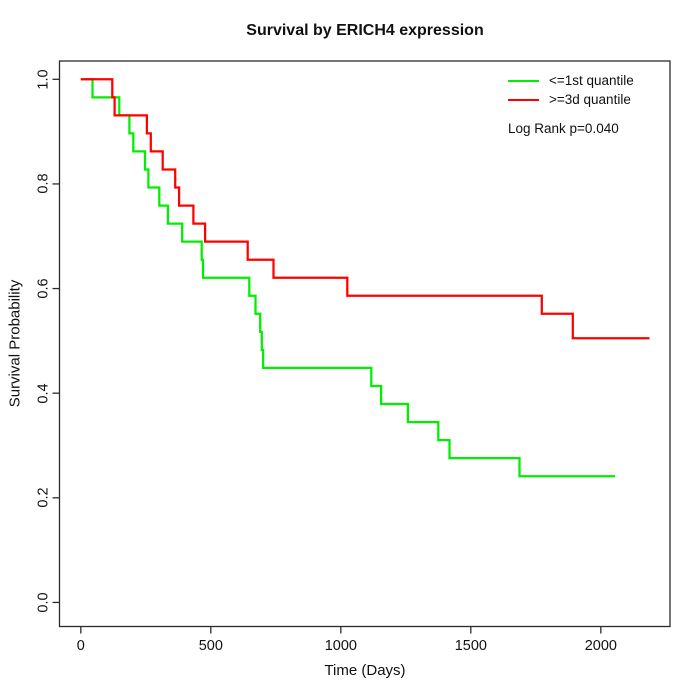 Image resolution: width=700 pixels, height=700 pixels. I want to click on legend: <=1st quantile >=3d quantile, so click(571, 90).